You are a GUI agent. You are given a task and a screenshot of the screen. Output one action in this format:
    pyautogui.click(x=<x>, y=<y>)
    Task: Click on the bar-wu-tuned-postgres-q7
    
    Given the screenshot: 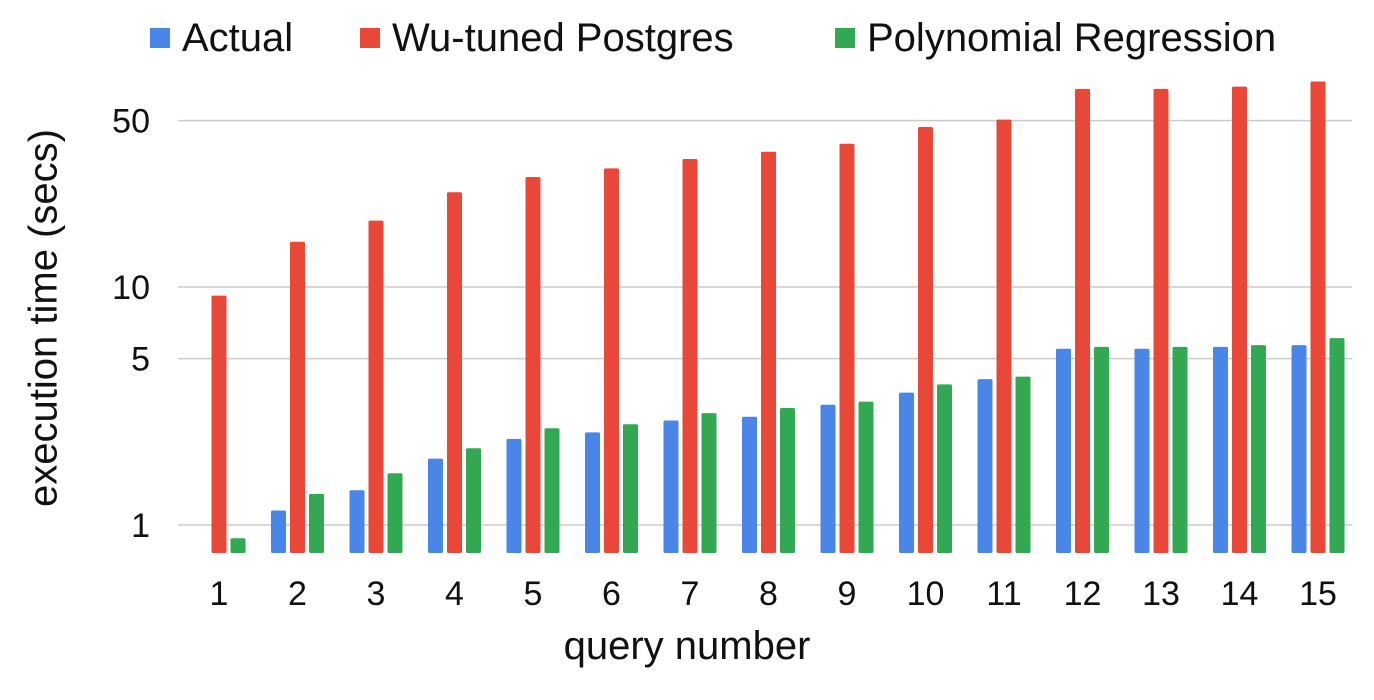 What is the action you would take?
    pyautogui.click(x=690, y=355)
    